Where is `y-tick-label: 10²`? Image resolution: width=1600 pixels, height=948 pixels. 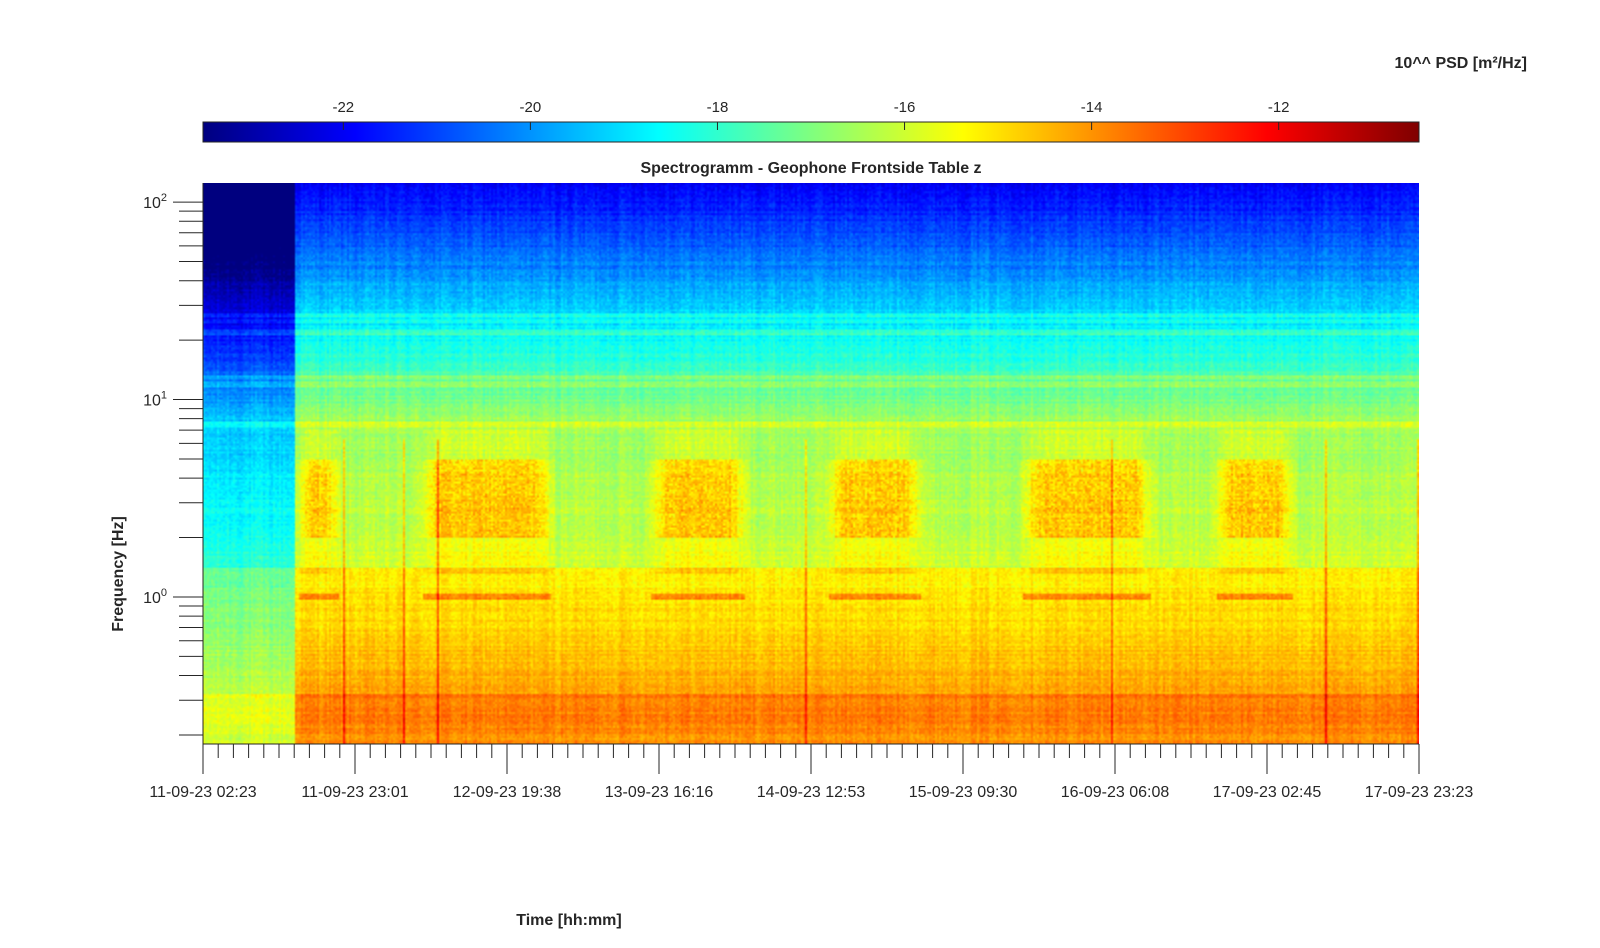
y-tick-label: 10² is located at coordinates (155, 202).